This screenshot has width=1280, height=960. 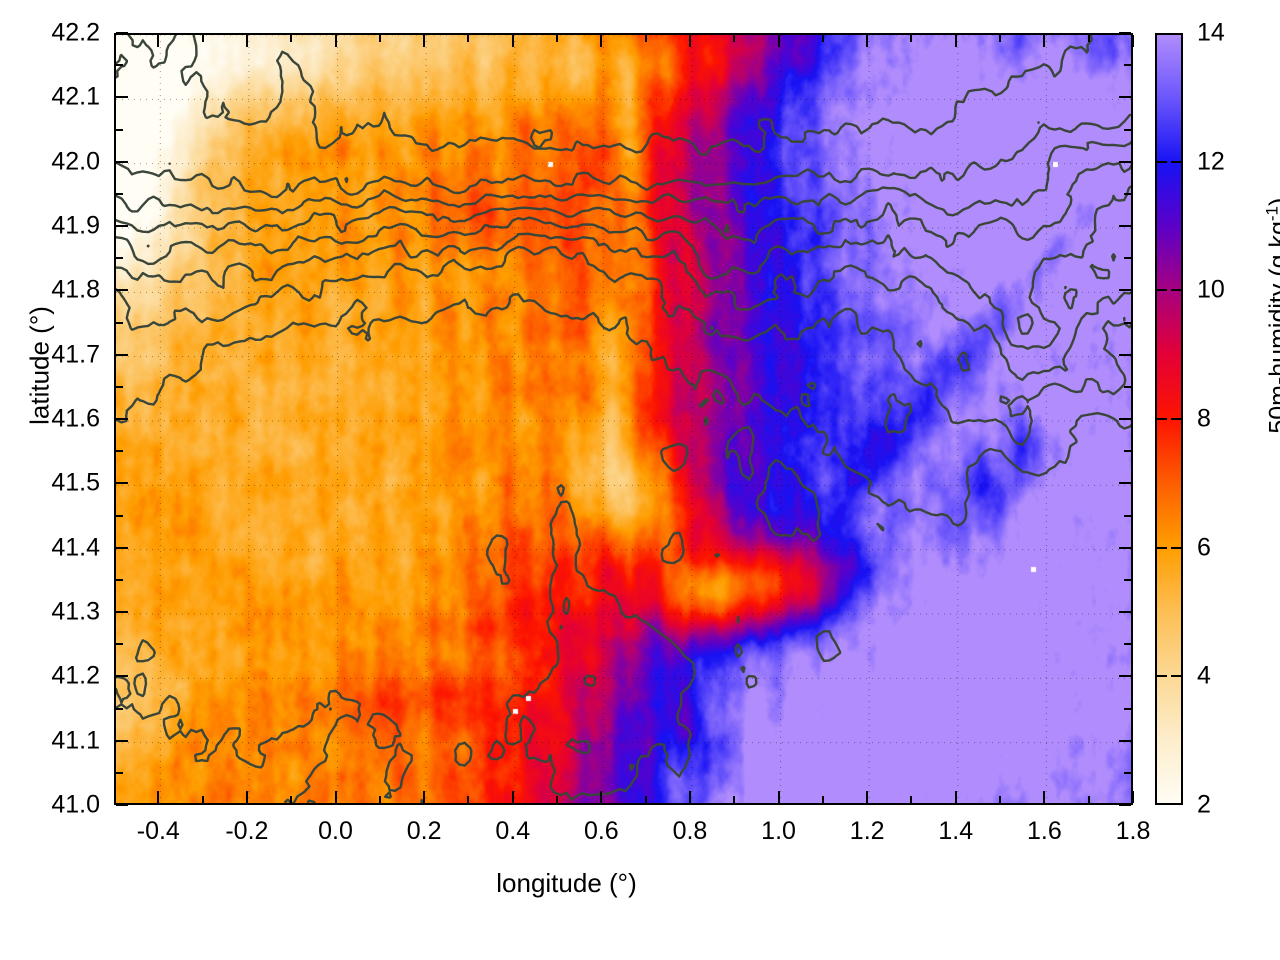 I want to click on y-axis-tick-label: 41.6, so click(x=75, y=418).